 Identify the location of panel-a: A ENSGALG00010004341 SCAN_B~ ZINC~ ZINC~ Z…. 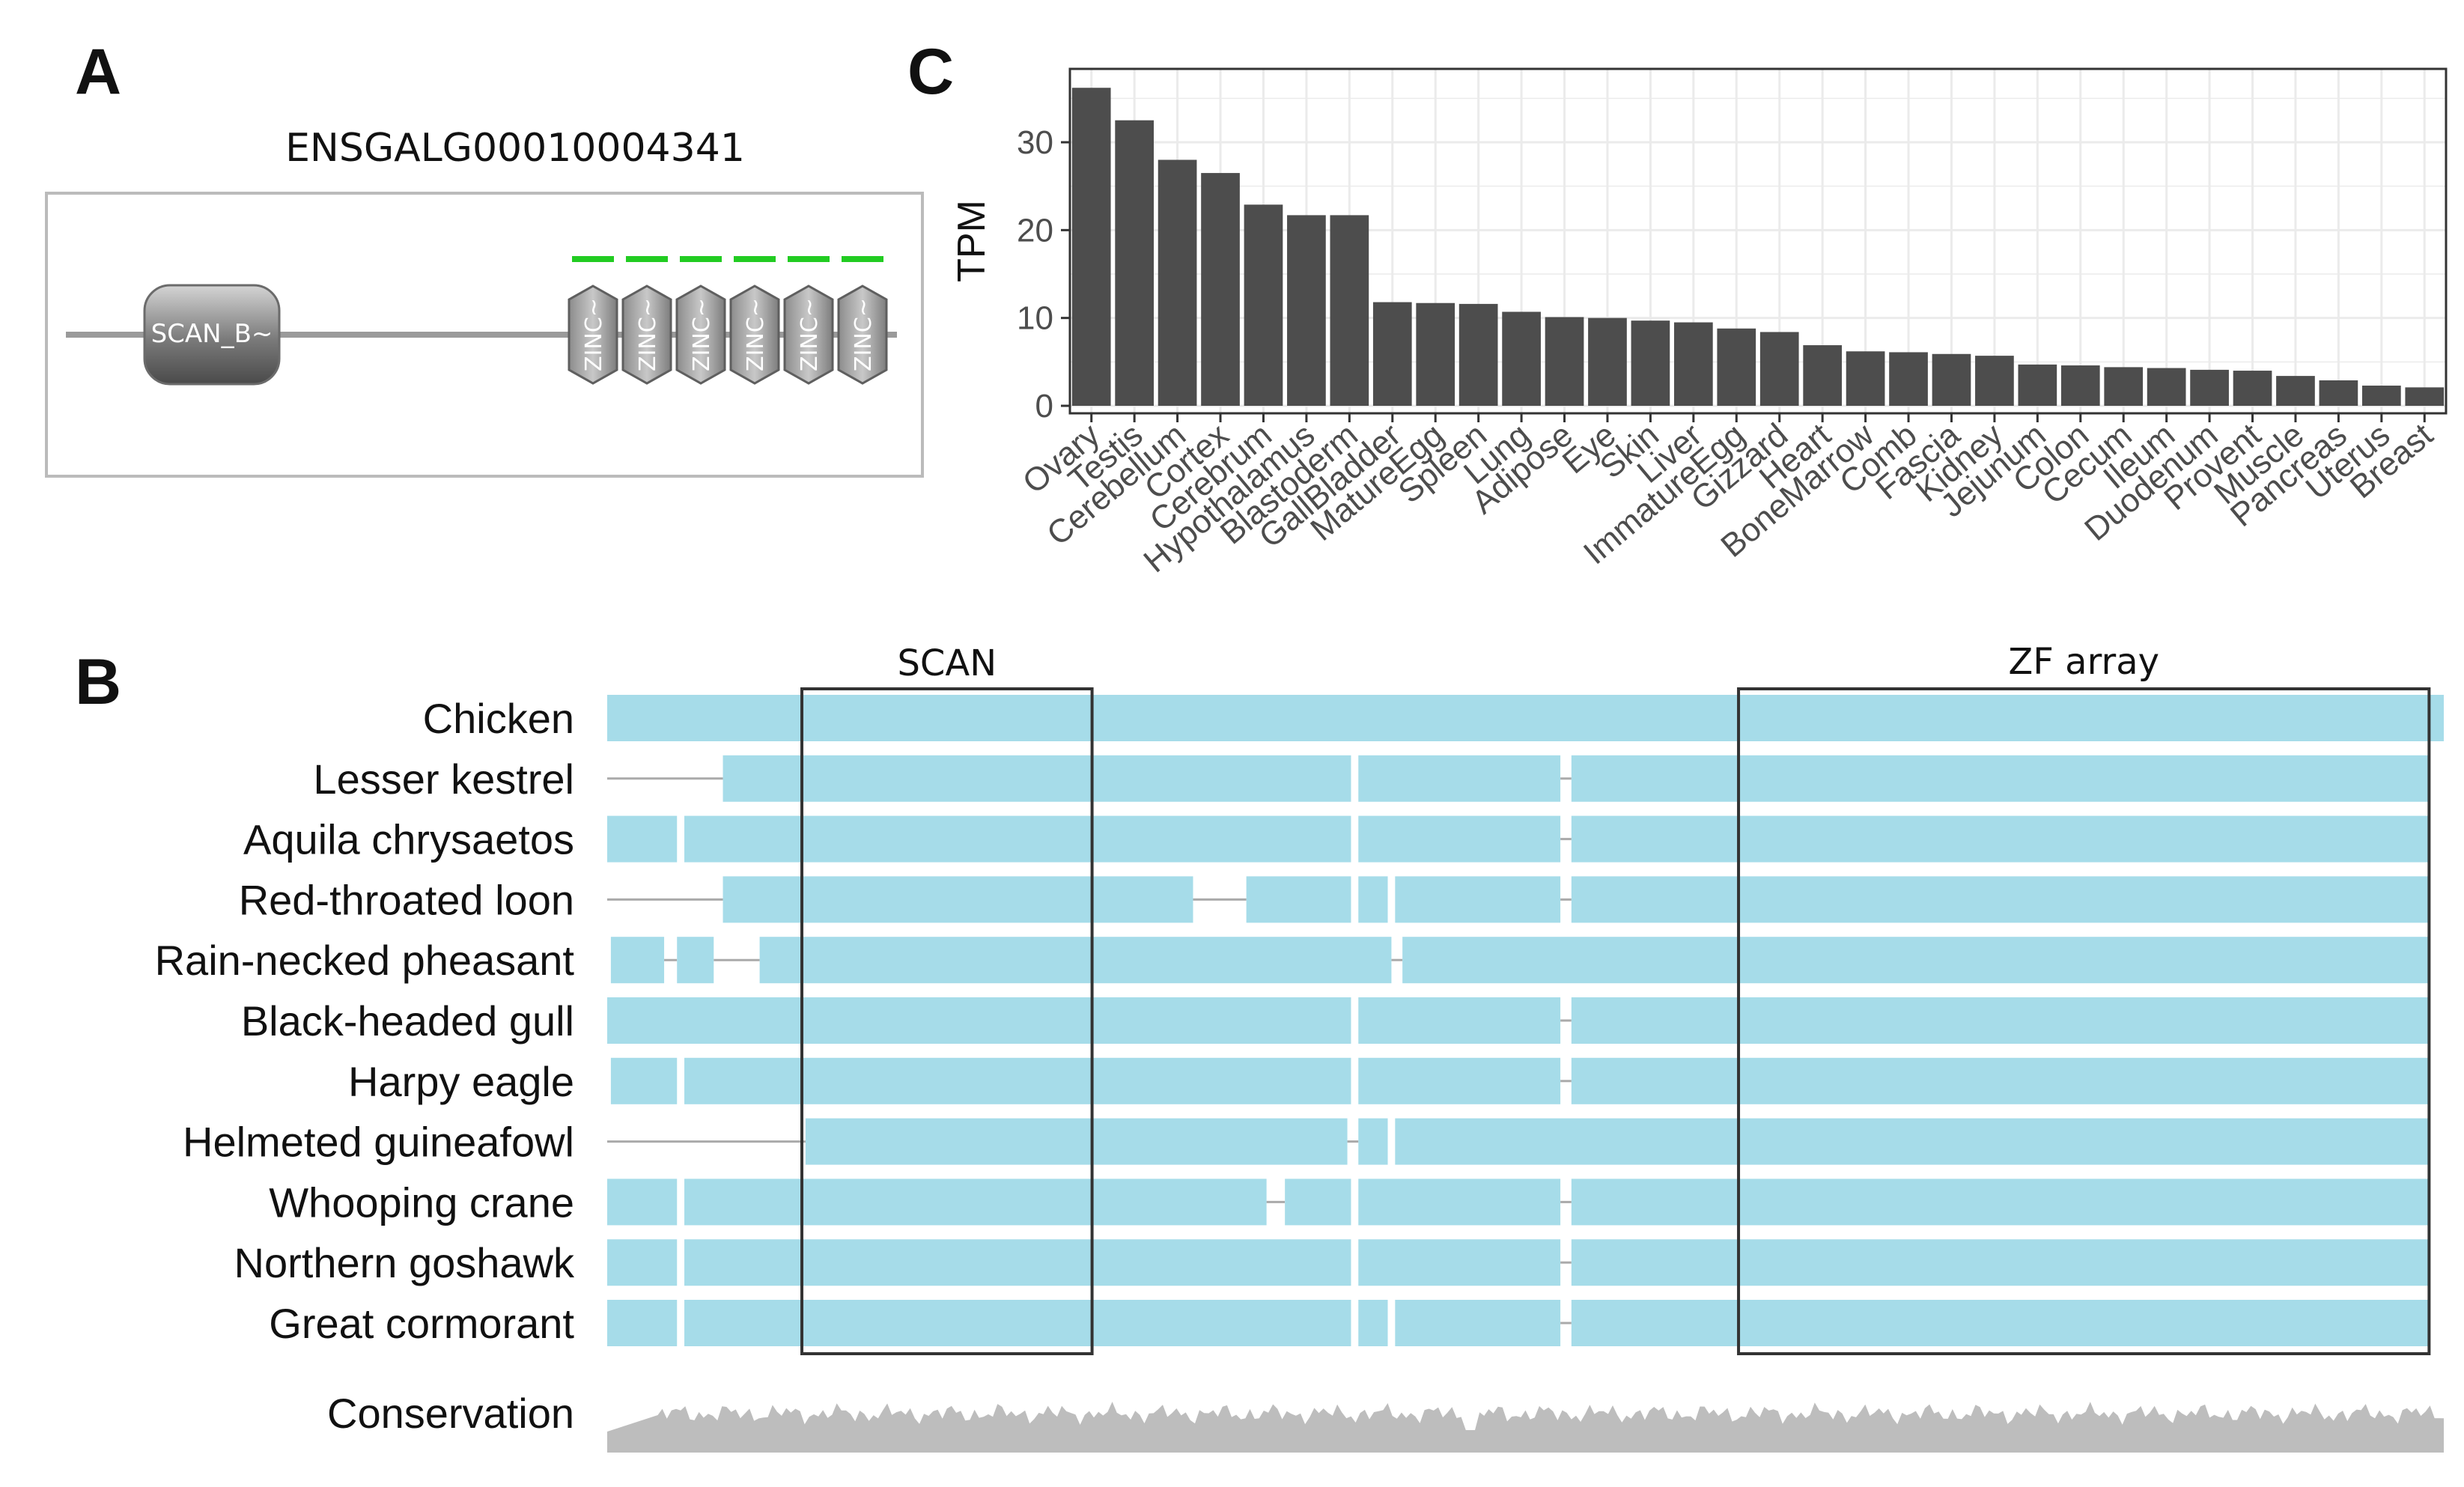
(484, 257).